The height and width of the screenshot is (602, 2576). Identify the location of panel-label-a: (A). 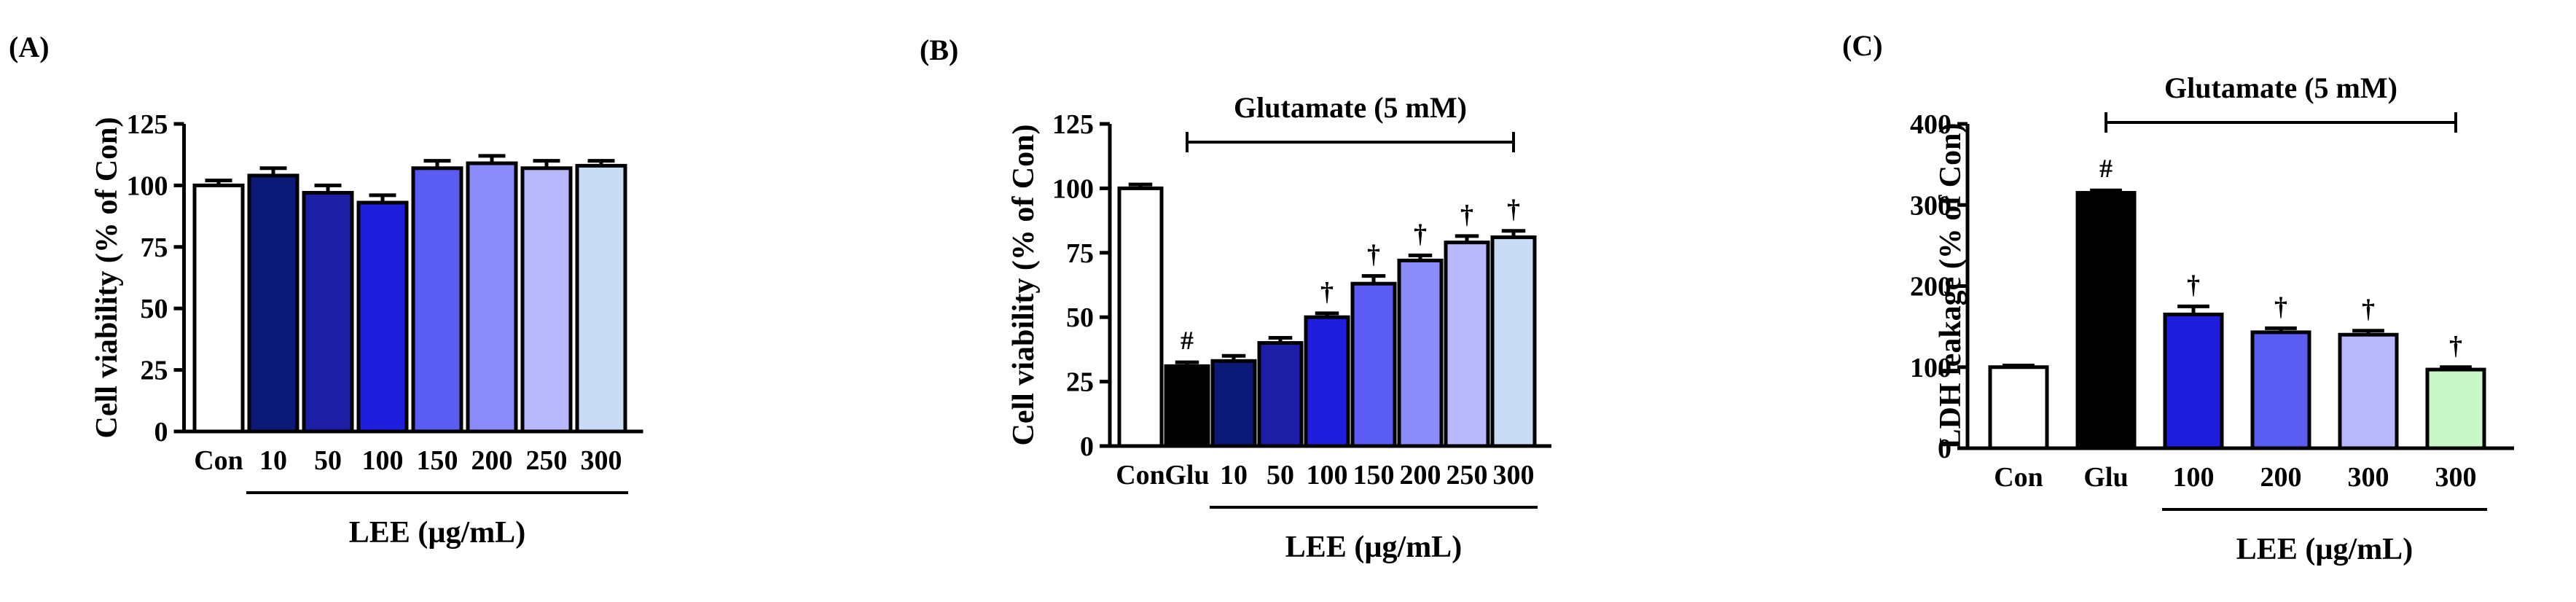
(29, 47).